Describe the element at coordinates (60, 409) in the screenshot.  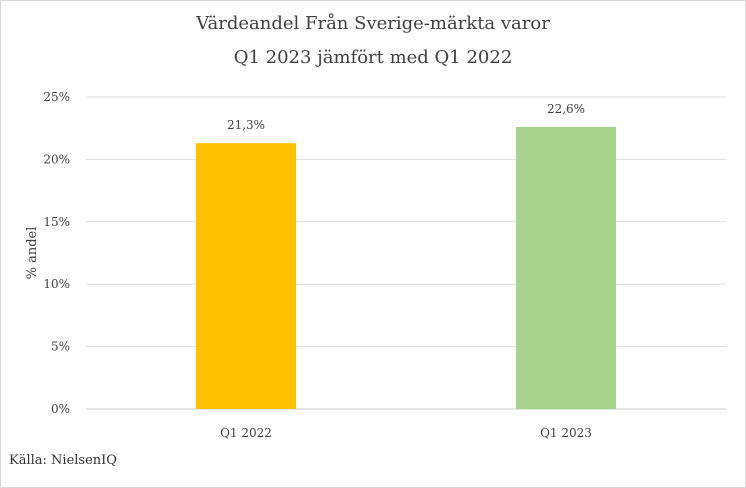
I see `y-tick-label: 0%` at that location.